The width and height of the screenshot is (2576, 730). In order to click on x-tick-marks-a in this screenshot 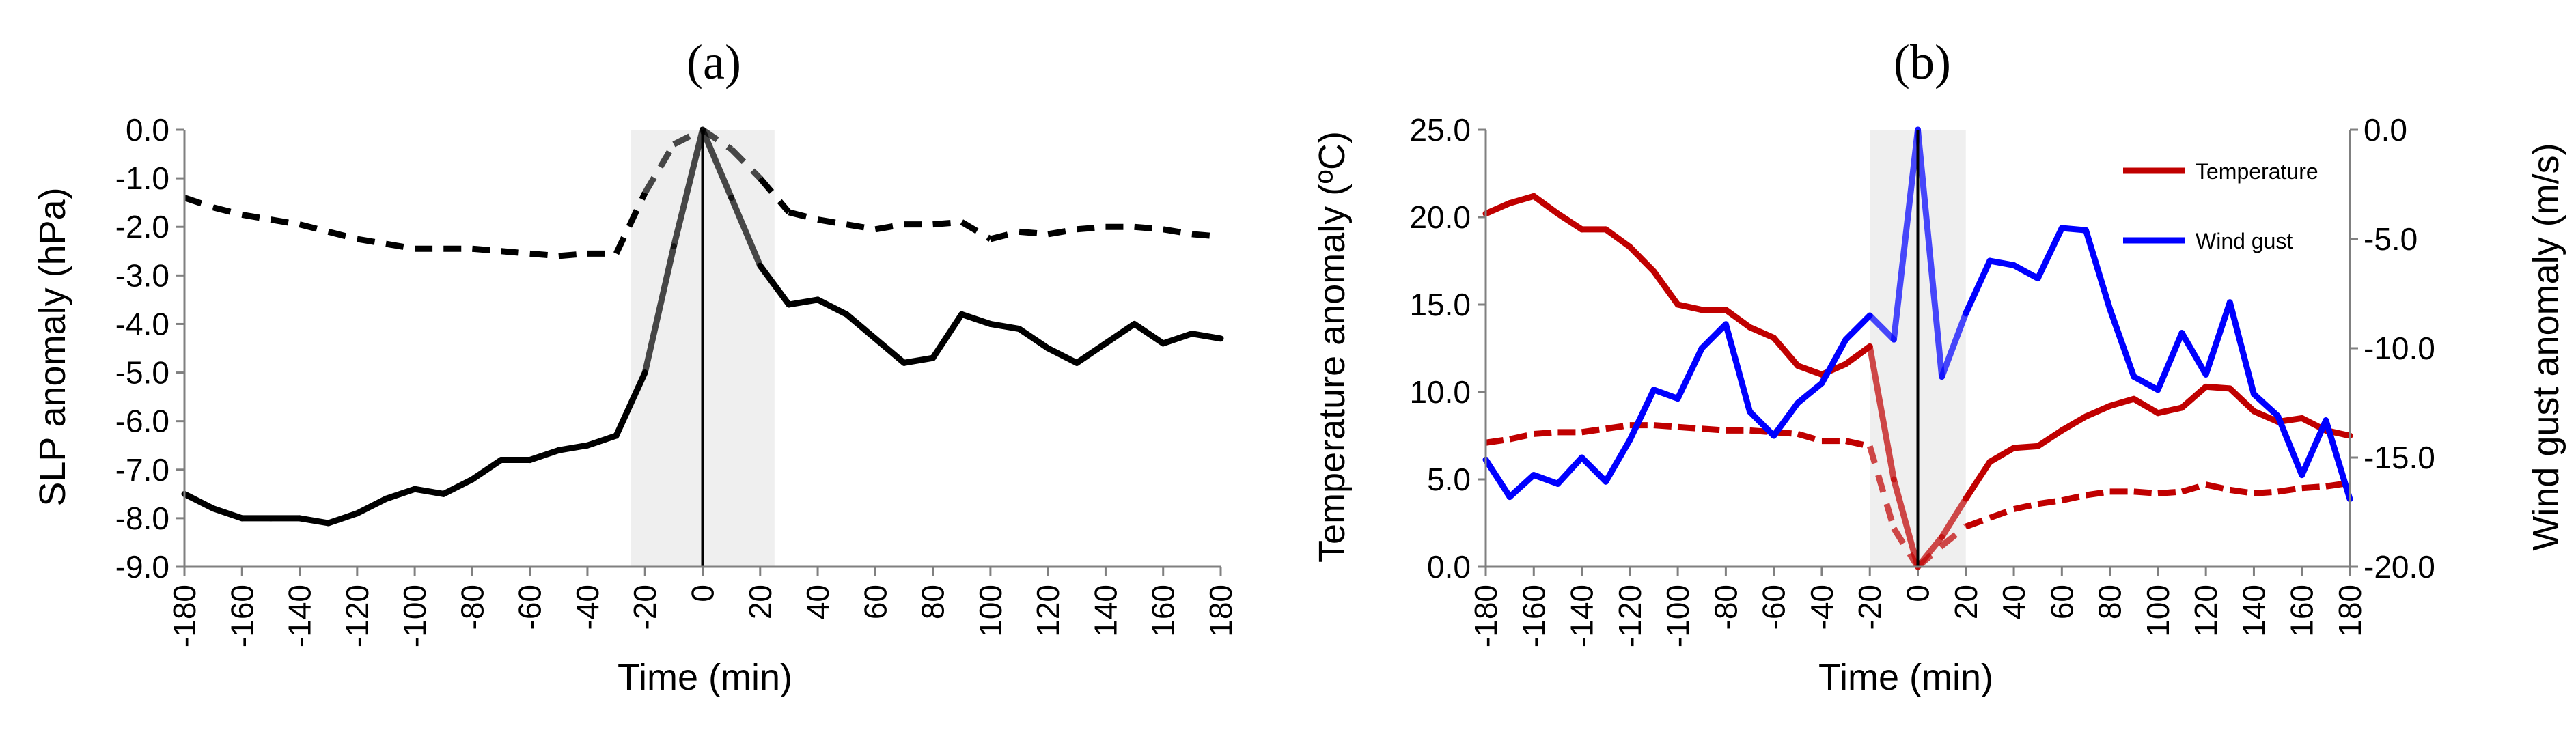, I will do `click(703, 571)`.